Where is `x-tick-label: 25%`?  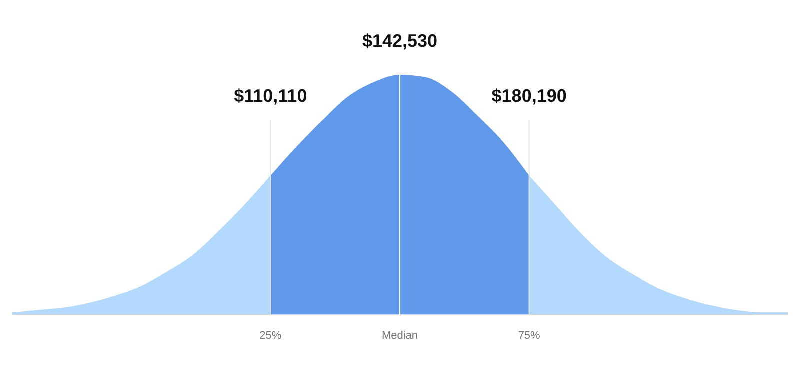 x-tick-label: 25% is located at coordinates (271, 336).